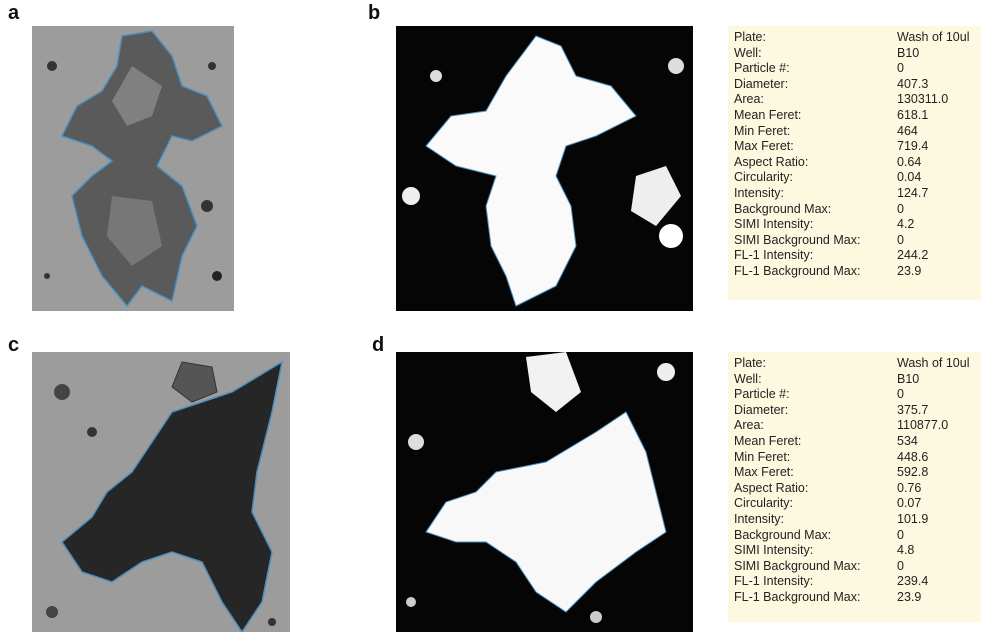  Describe the element at coordinates (854, 194) in the screenshot. I see `table-row: Intensity: 124.7` at that location.